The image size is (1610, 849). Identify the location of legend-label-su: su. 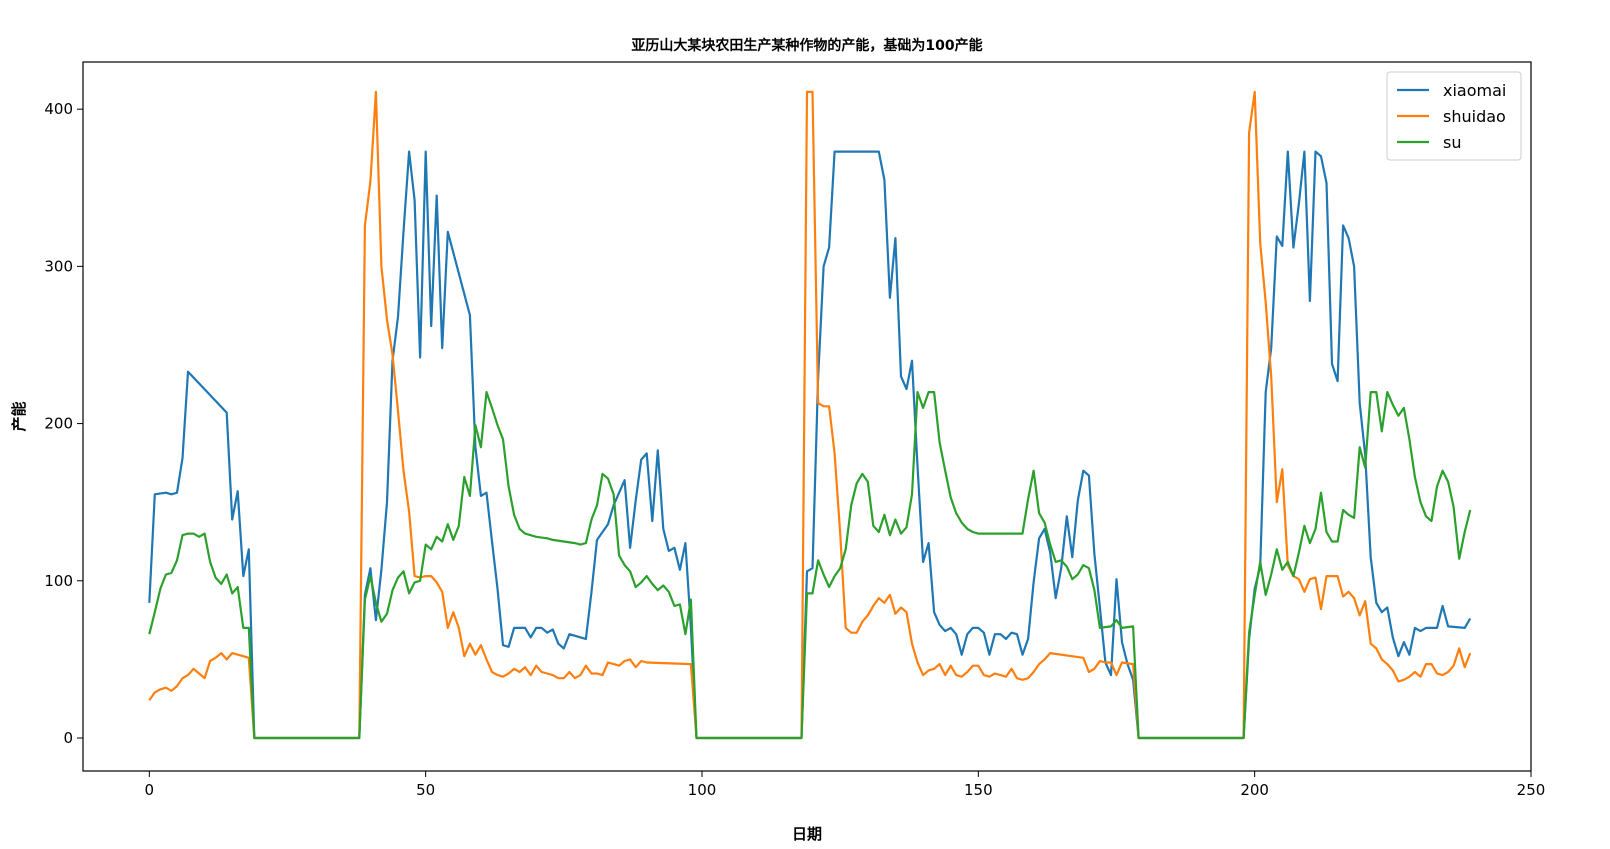
(1452, 142).